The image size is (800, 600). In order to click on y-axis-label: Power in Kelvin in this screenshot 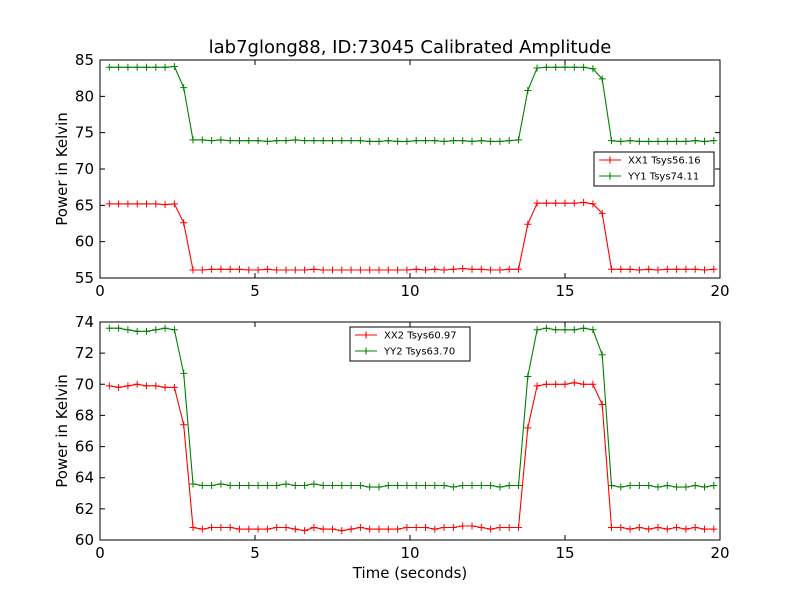, I will do `click(62, 169)`.